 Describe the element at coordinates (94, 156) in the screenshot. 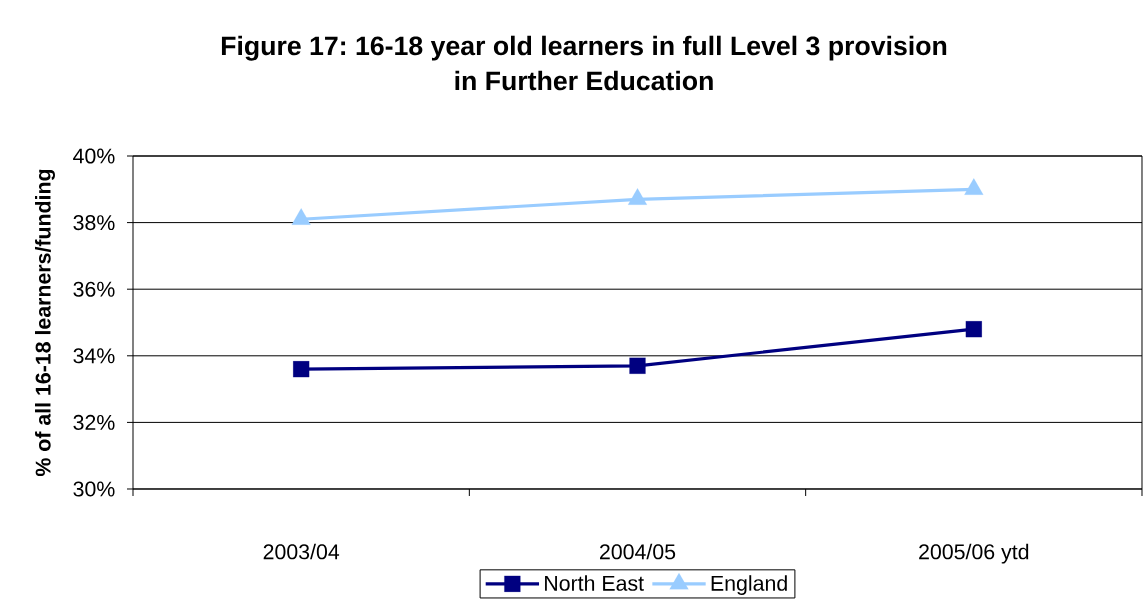

I see `y-tick-label: 40%` at that location.